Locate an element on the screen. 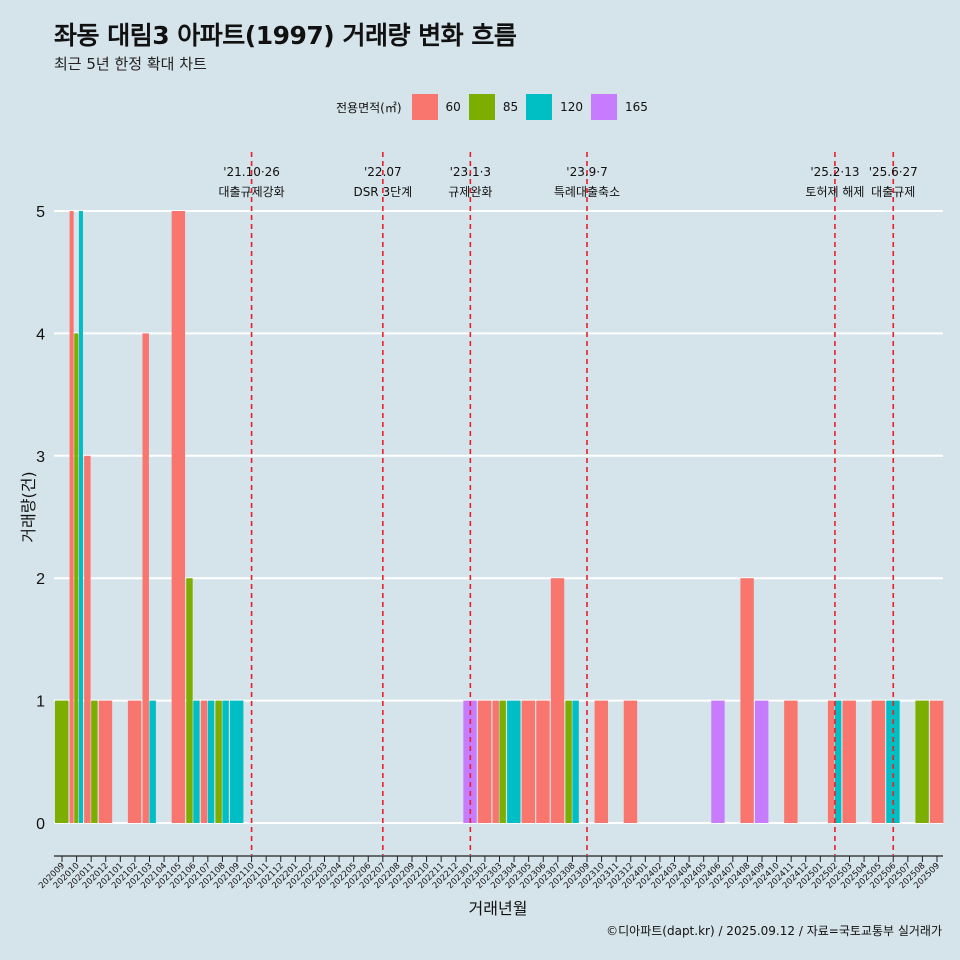 Image resolution: width=960 pixels, height=960 pixels. chart-subtitle: 최근 5년 한정 확대 차트 is located at coordinates (130, 64).